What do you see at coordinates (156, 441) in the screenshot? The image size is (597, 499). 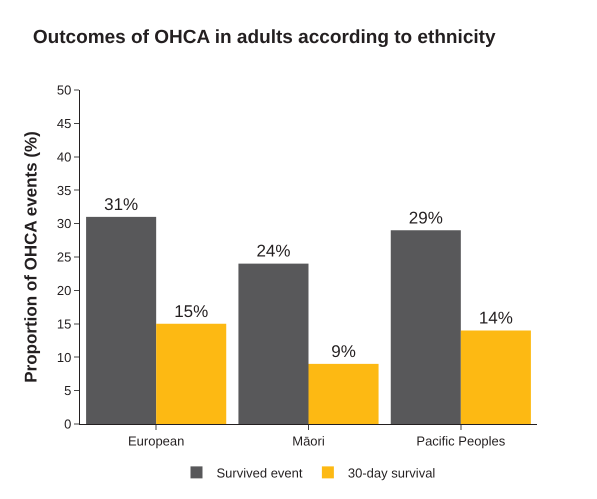 I see `x-tick-label: European` at bounding box center [156, 441].